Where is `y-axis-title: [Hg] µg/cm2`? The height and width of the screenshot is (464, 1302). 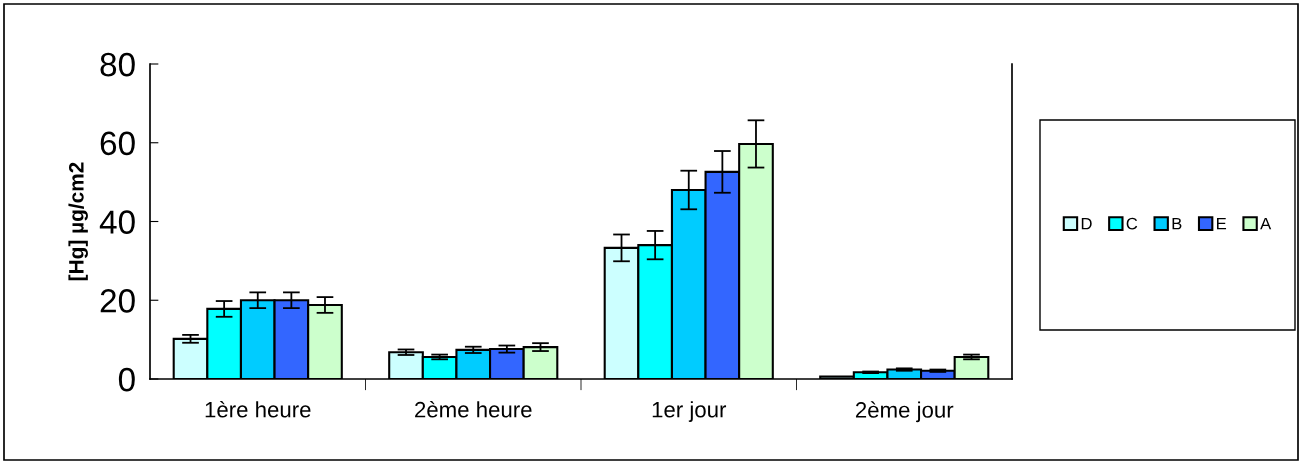 y-axis-title: [Hg] µg/cm2 is located at coordinates (78, 221).